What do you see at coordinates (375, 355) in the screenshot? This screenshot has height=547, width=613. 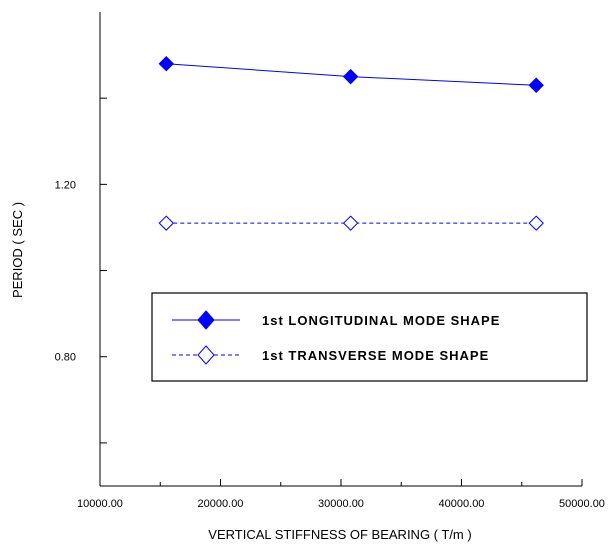 I see `legend-label-transverse: 1st TRANSVERSE MODE SHAPE` at bounding box center [375, 355].